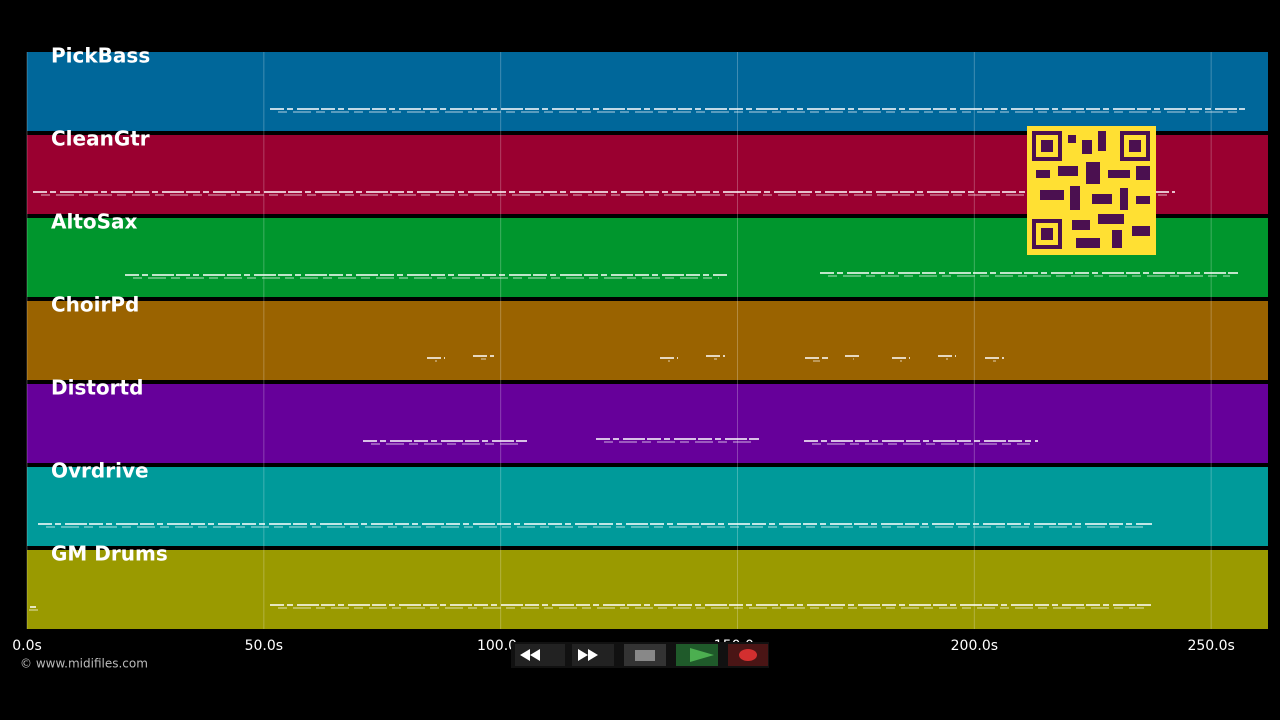  What do you see at coordinates (1091, 190) in the screenshot?
I see `qr-code` at bounding box center [1091, 190].